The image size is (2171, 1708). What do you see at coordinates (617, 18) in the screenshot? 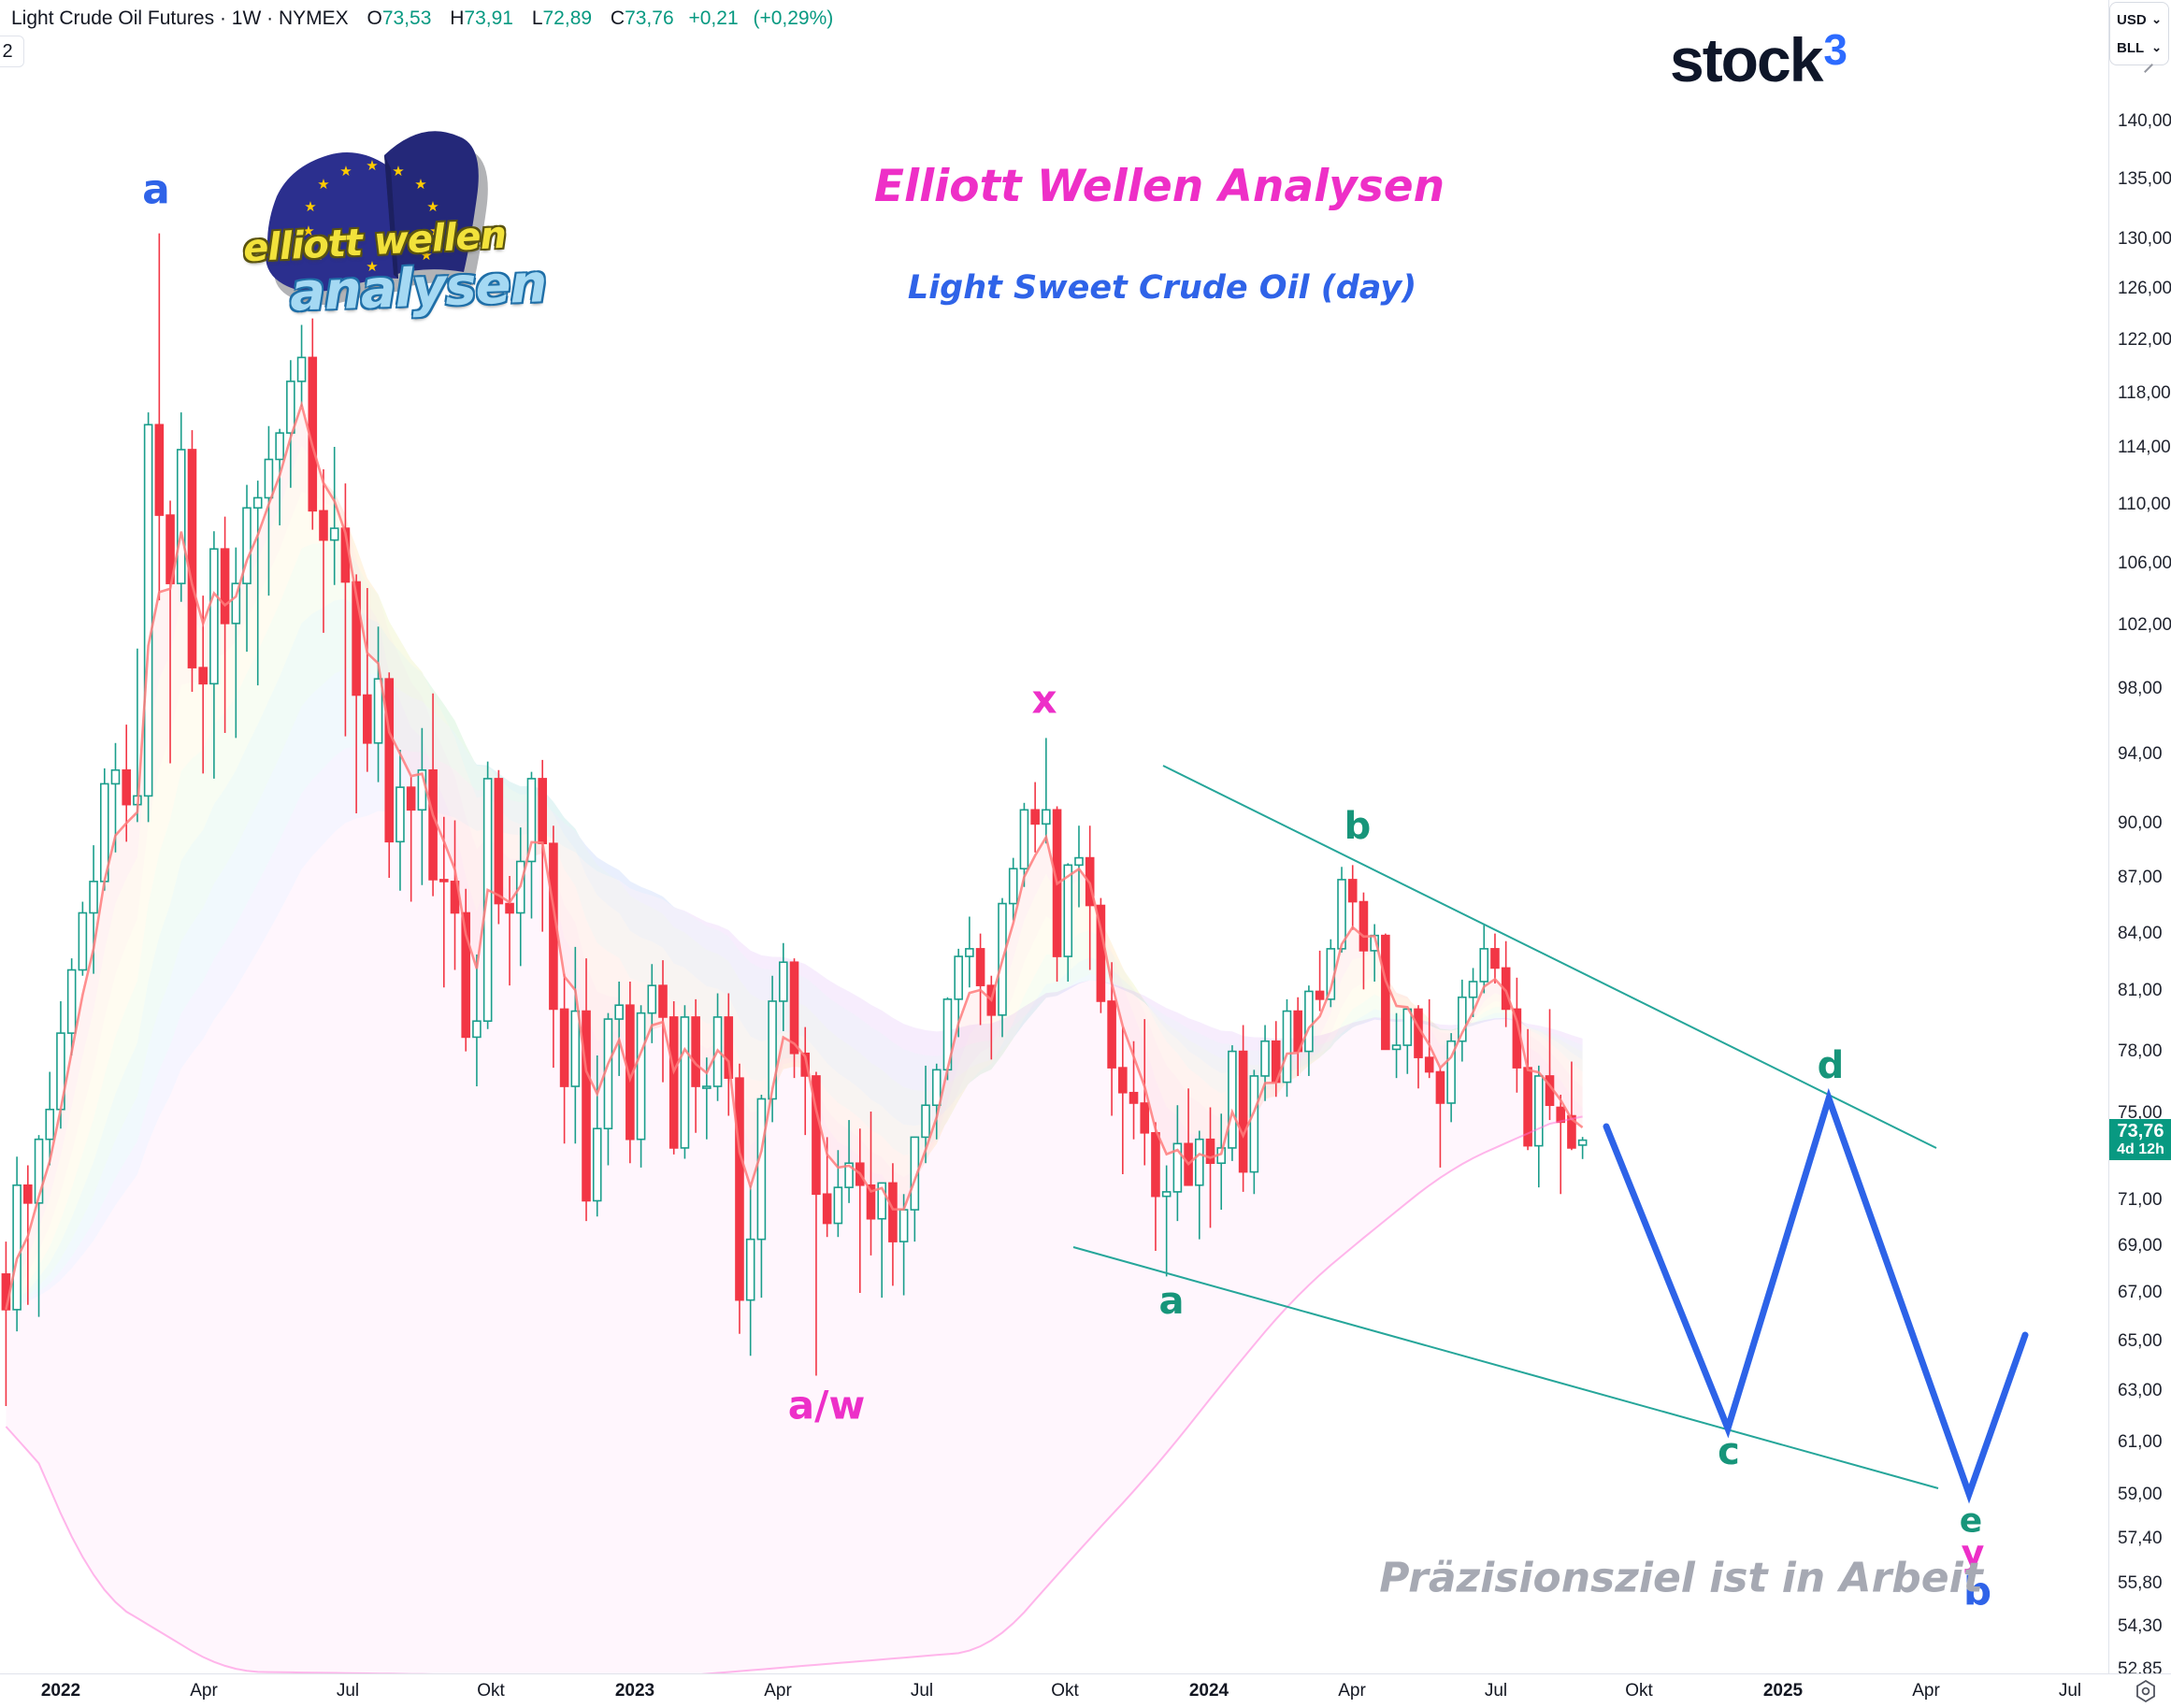
I see `close-key: C` at bounding box center [617, 18].